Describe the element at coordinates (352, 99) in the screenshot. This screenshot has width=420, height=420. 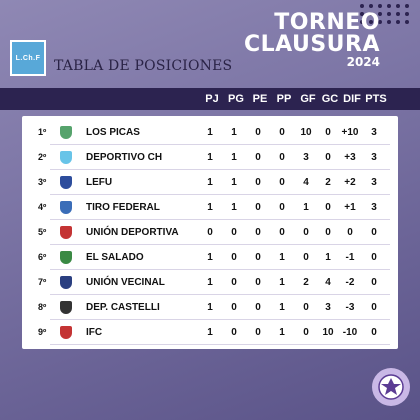
I see `col-header-dif: DIF` at that location.